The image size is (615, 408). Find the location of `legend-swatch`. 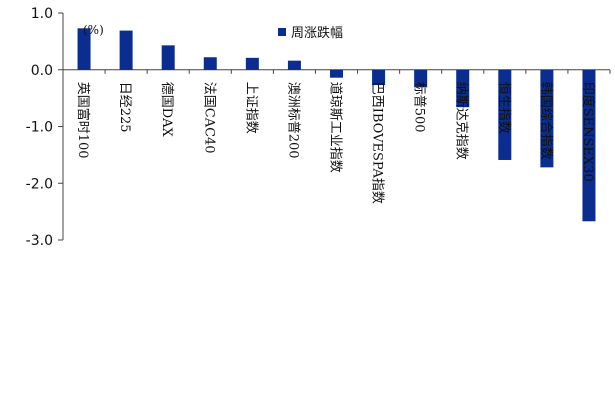

legend-swatch is located at coordinates (282, 32).